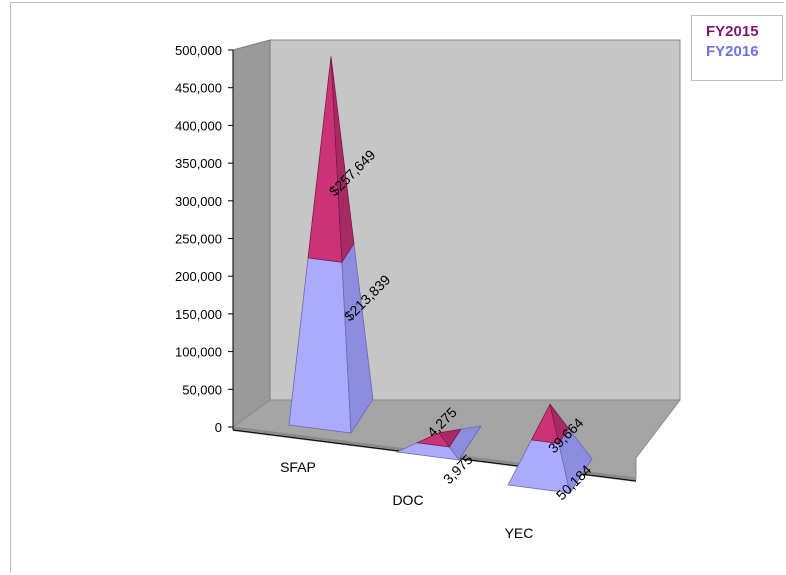 The image size is (786, 575). Describe the element at coordinates (198, 50) in the screenshot. I see `y-tick-label: 500,000` at that location.